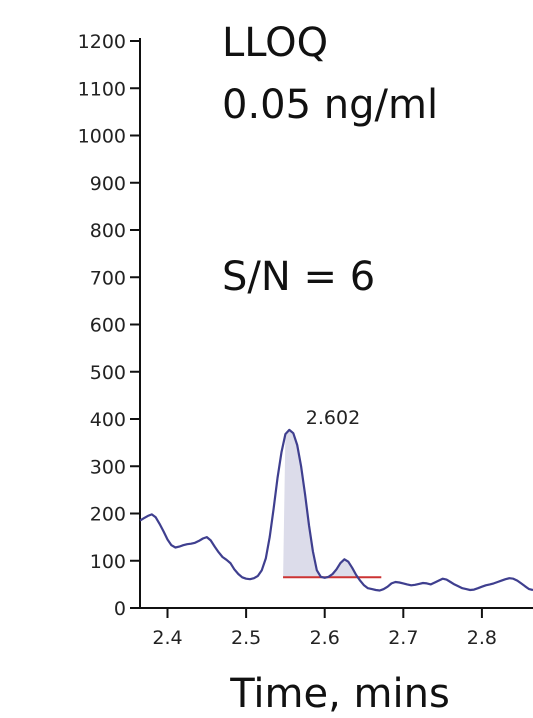  I want to click on x-axis-ticks: 2.4 2.5 2.6 2.7 2.8, so click(324, 628).